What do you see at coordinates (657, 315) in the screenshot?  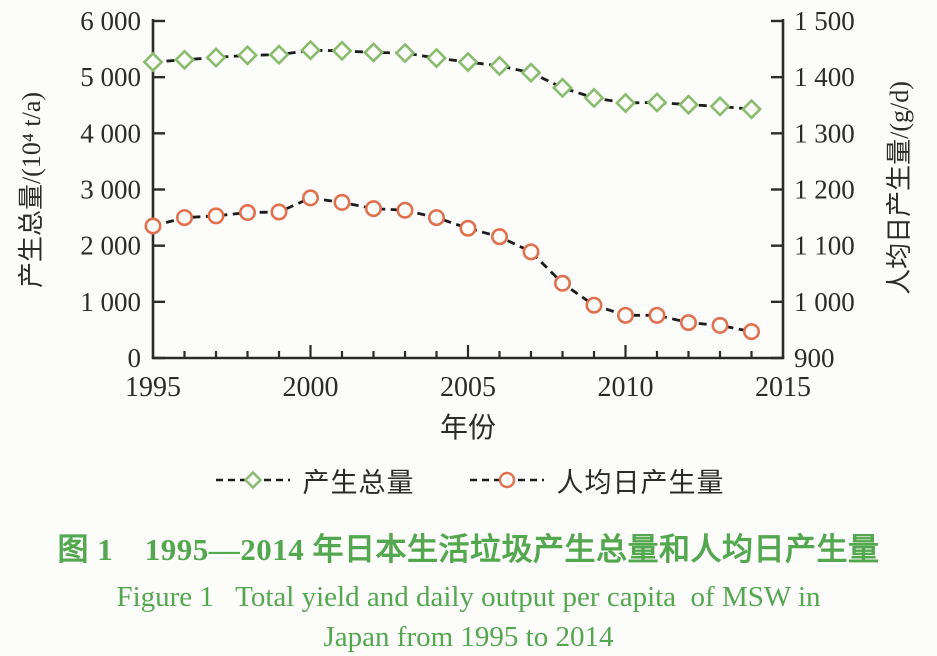 I see `data-point-per-capita-2011` at bounding box center [657, 315].